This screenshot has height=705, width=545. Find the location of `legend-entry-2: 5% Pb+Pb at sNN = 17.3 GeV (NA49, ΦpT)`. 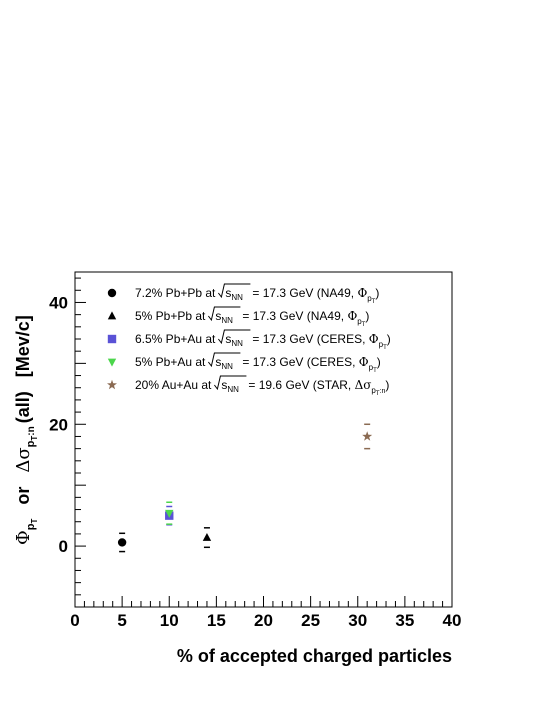

legend-entry-2: 5% Pb+Pb at sNN = 17.3 GeV (NA49, ΦpT) is located at coordinates (252, 317).